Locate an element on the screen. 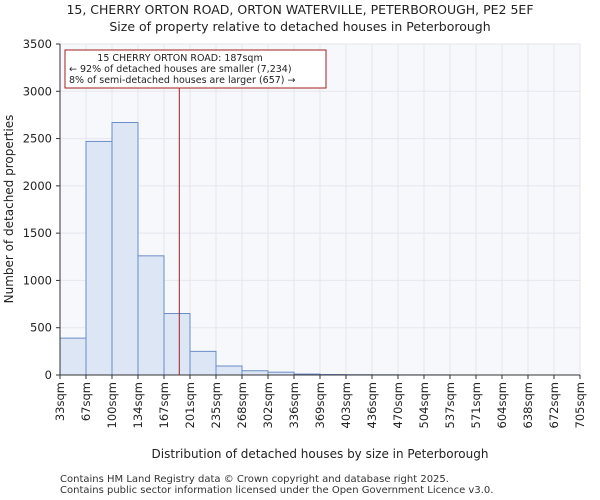  y-tick-label: 2000 is located at coordinates (37, 186).